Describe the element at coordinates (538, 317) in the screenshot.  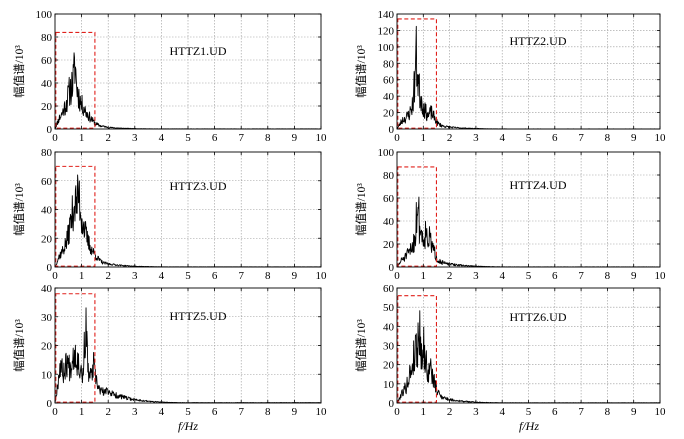
I see `station-label: HTTZ6.UD` at that location.